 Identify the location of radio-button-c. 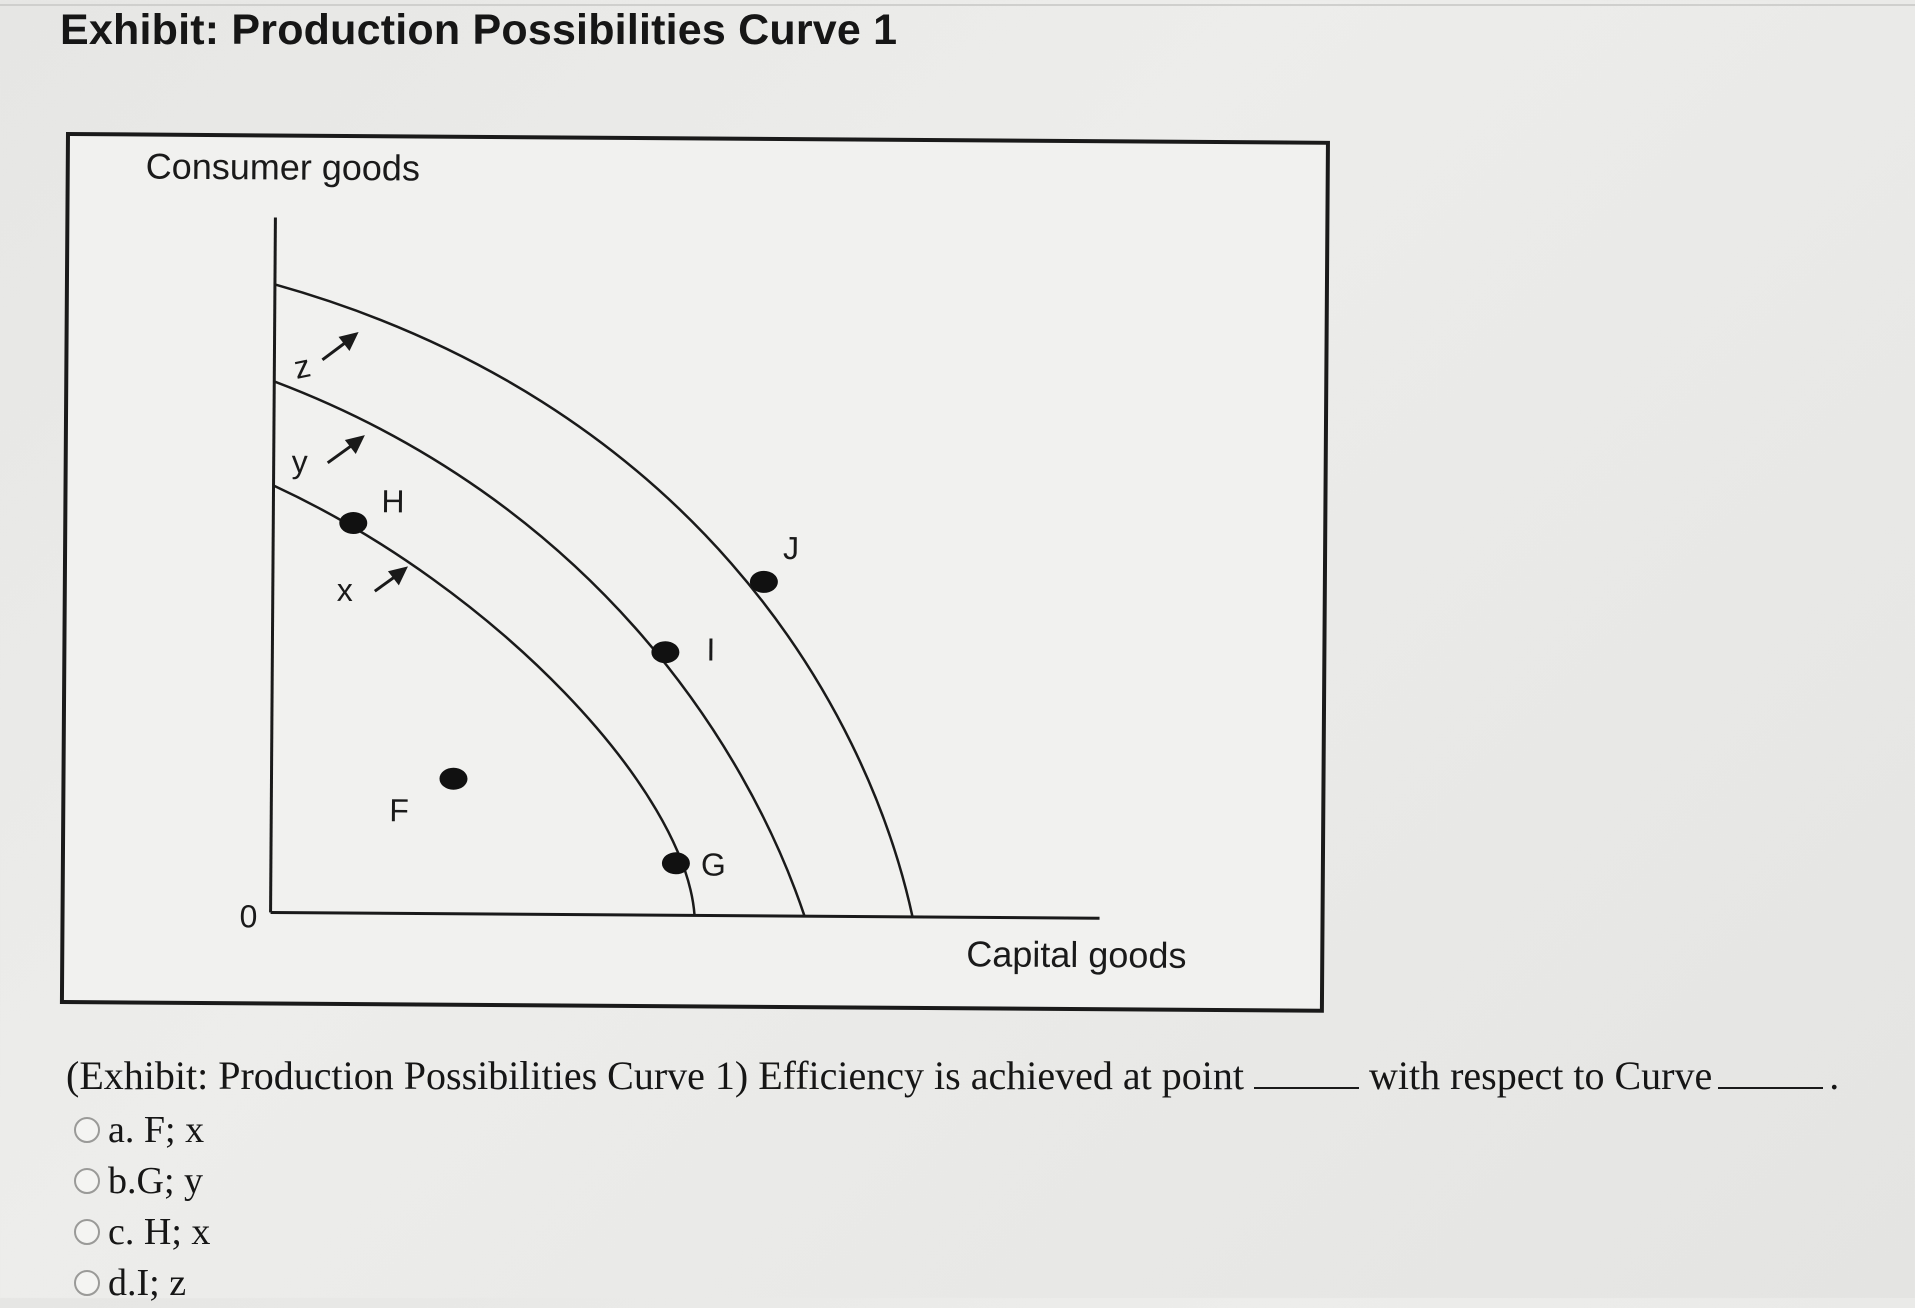
(87, 1231).